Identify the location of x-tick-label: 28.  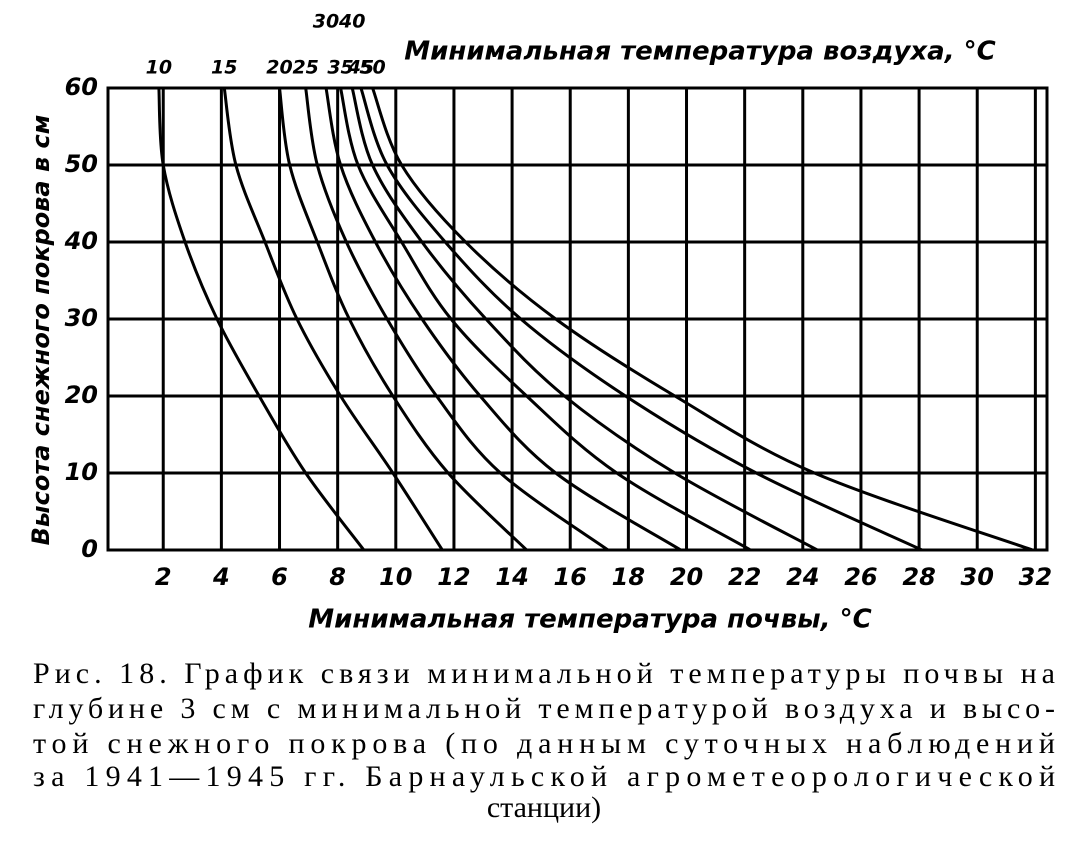
(918, 577).